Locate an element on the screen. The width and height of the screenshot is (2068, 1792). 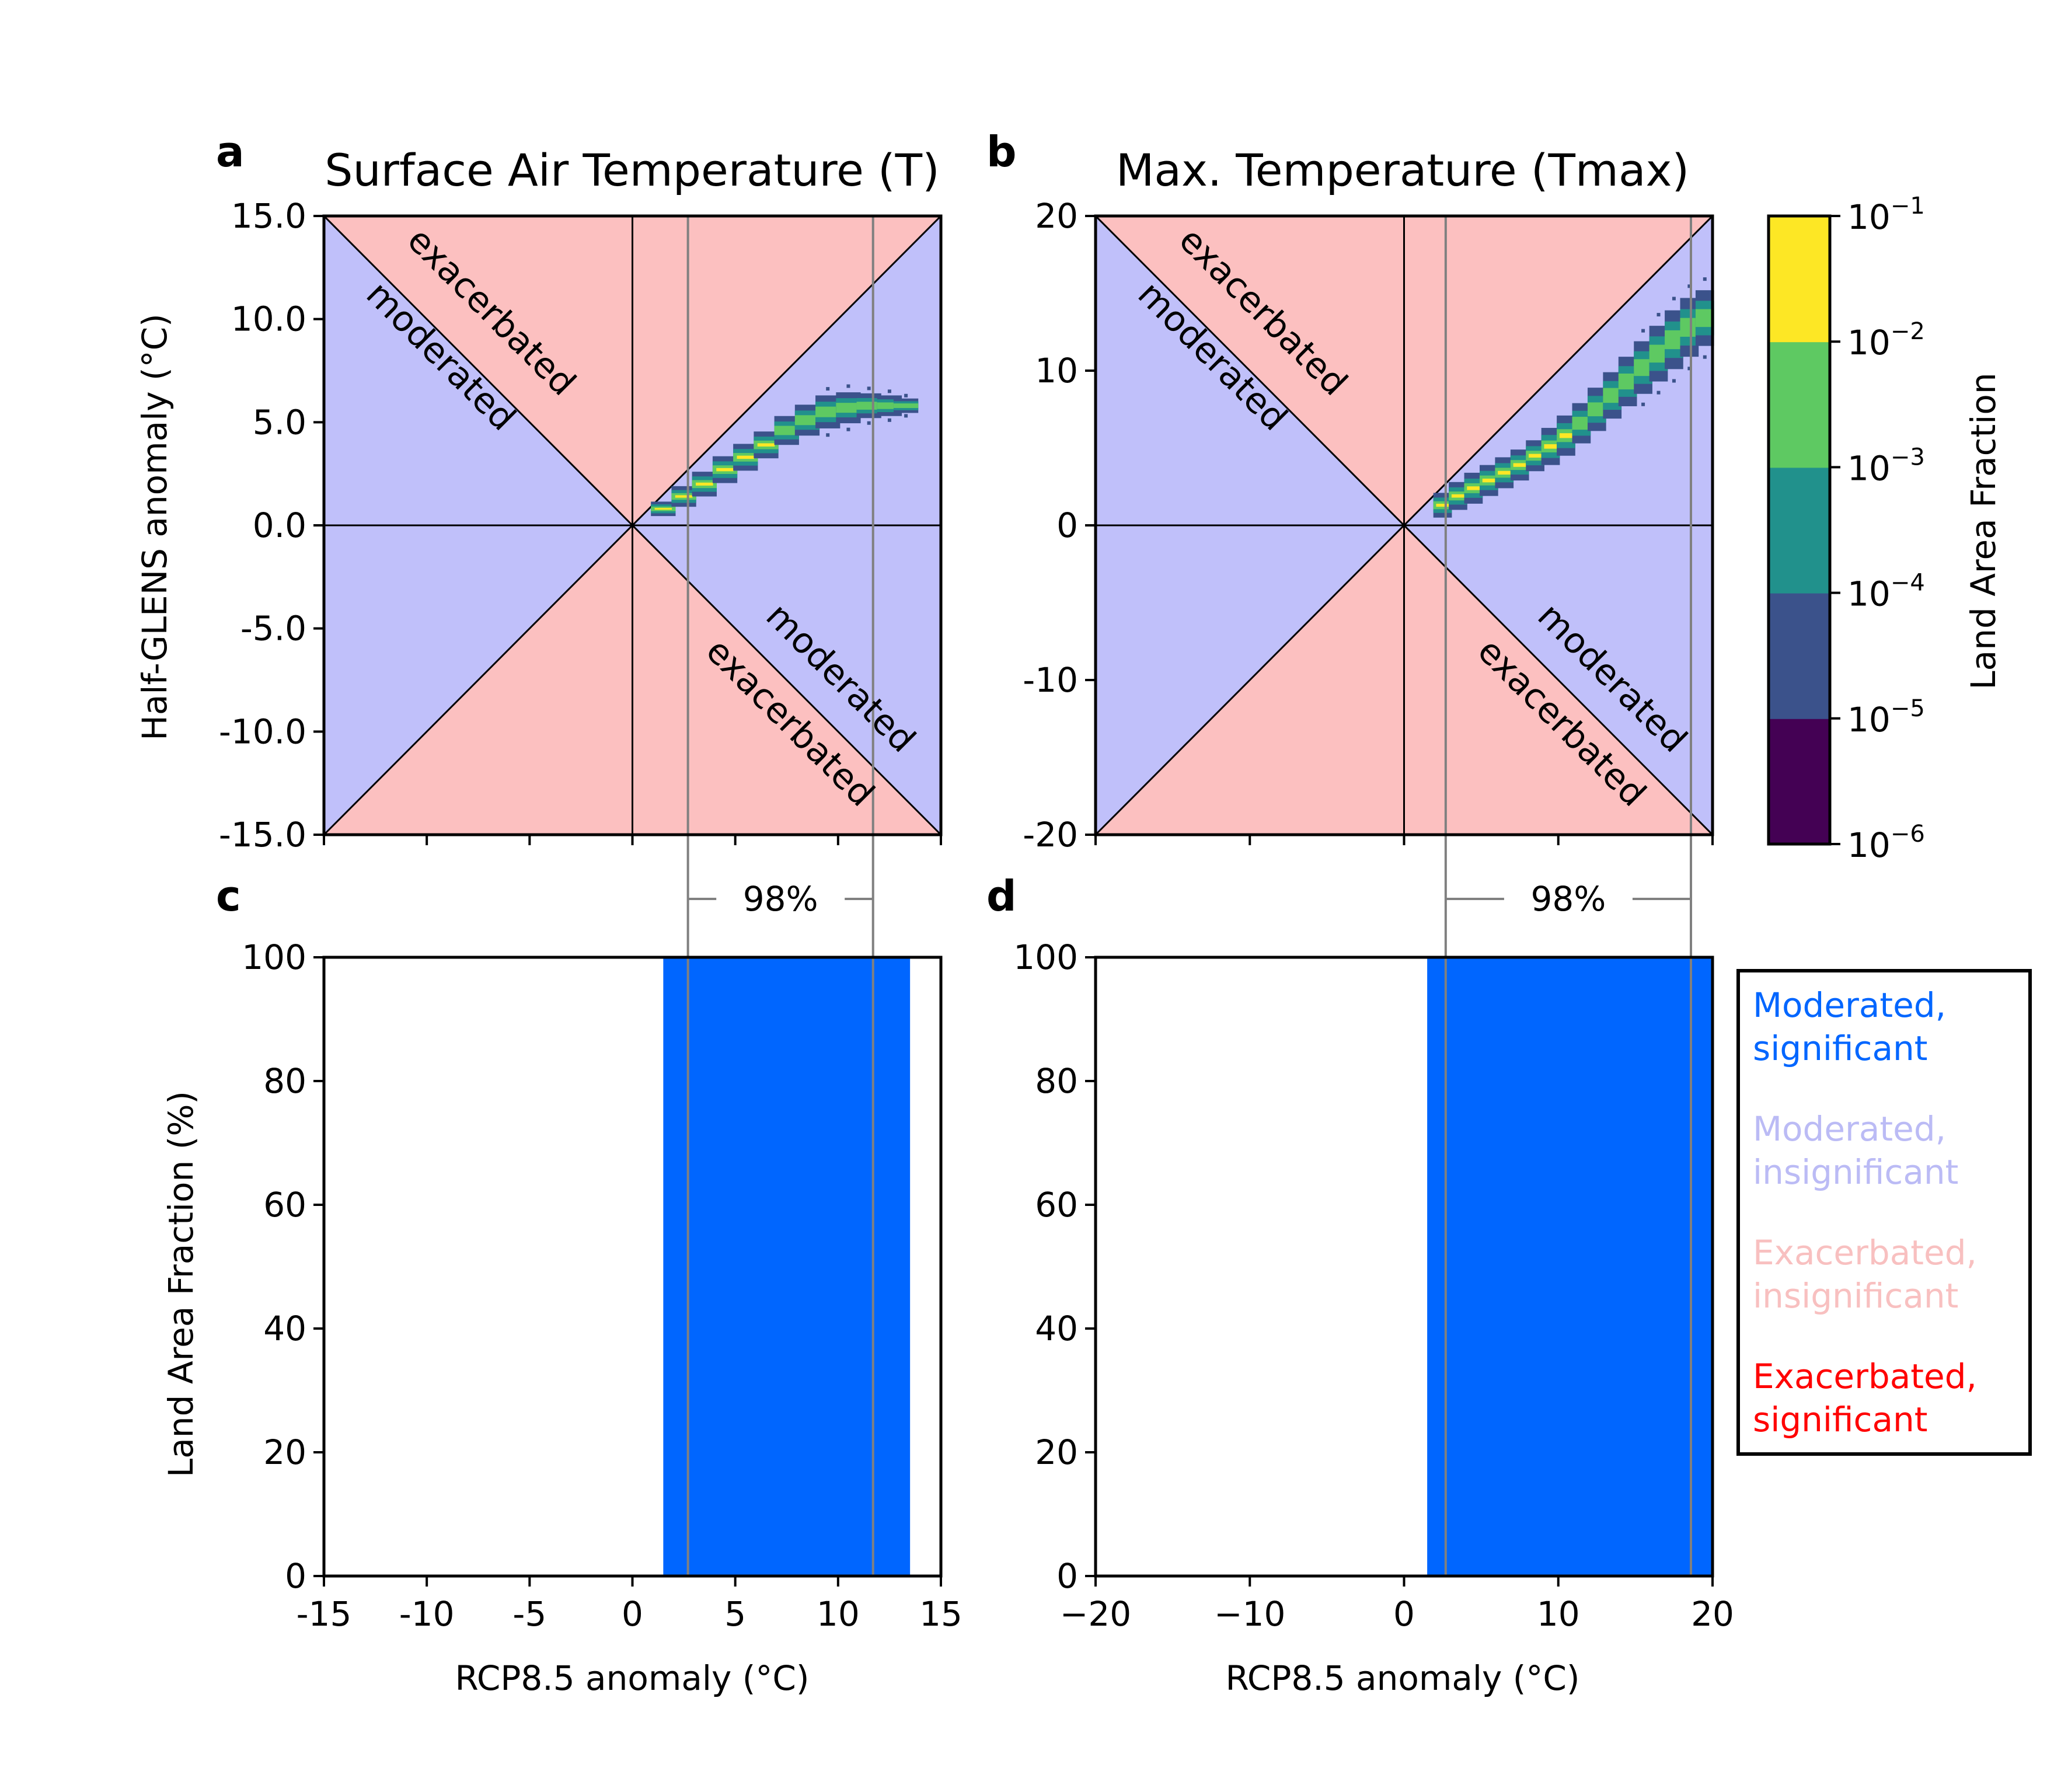
panel-letter-c: c is located at coordinates (228, 896).